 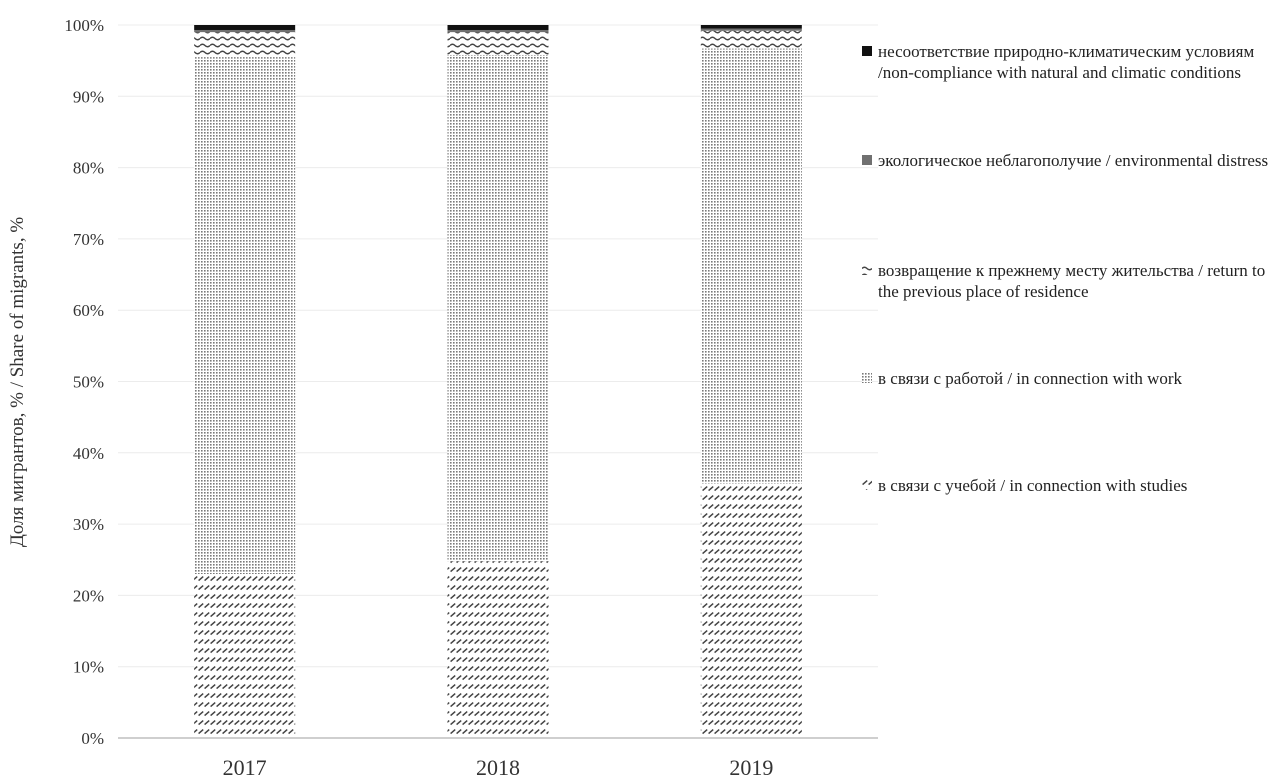 I want to click on bar-2017-в-связи-с-учебой, so click(x=245, y=656).